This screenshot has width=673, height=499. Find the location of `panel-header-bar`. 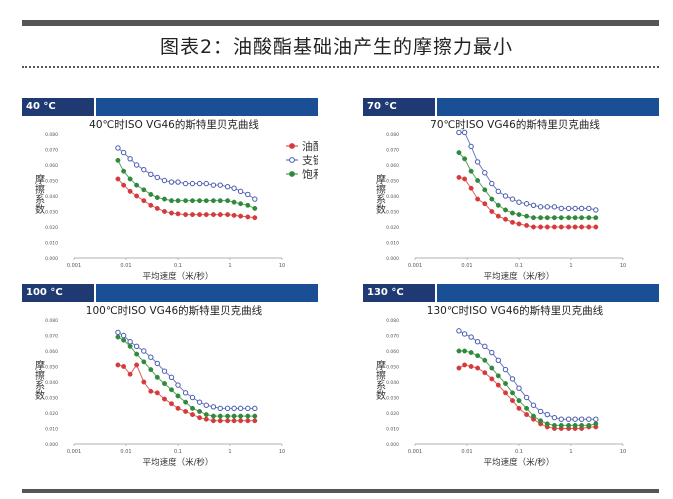

panel-header-bar is located at coordinates (548, 107).